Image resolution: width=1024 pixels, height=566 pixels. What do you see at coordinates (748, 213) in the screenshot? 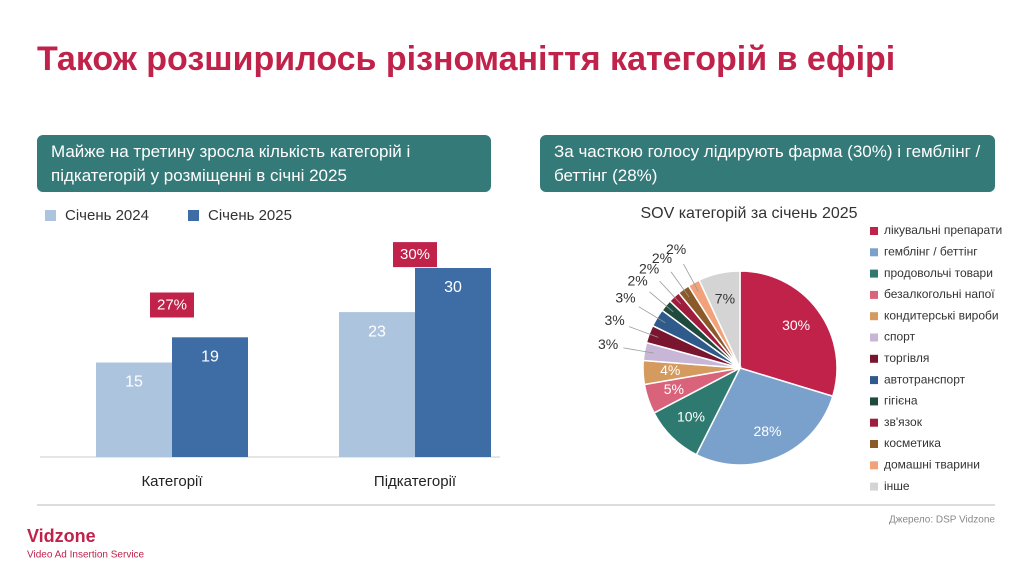
I see `chart-title: SOV категорій за січень 2025` at bounding box center [748, 213].